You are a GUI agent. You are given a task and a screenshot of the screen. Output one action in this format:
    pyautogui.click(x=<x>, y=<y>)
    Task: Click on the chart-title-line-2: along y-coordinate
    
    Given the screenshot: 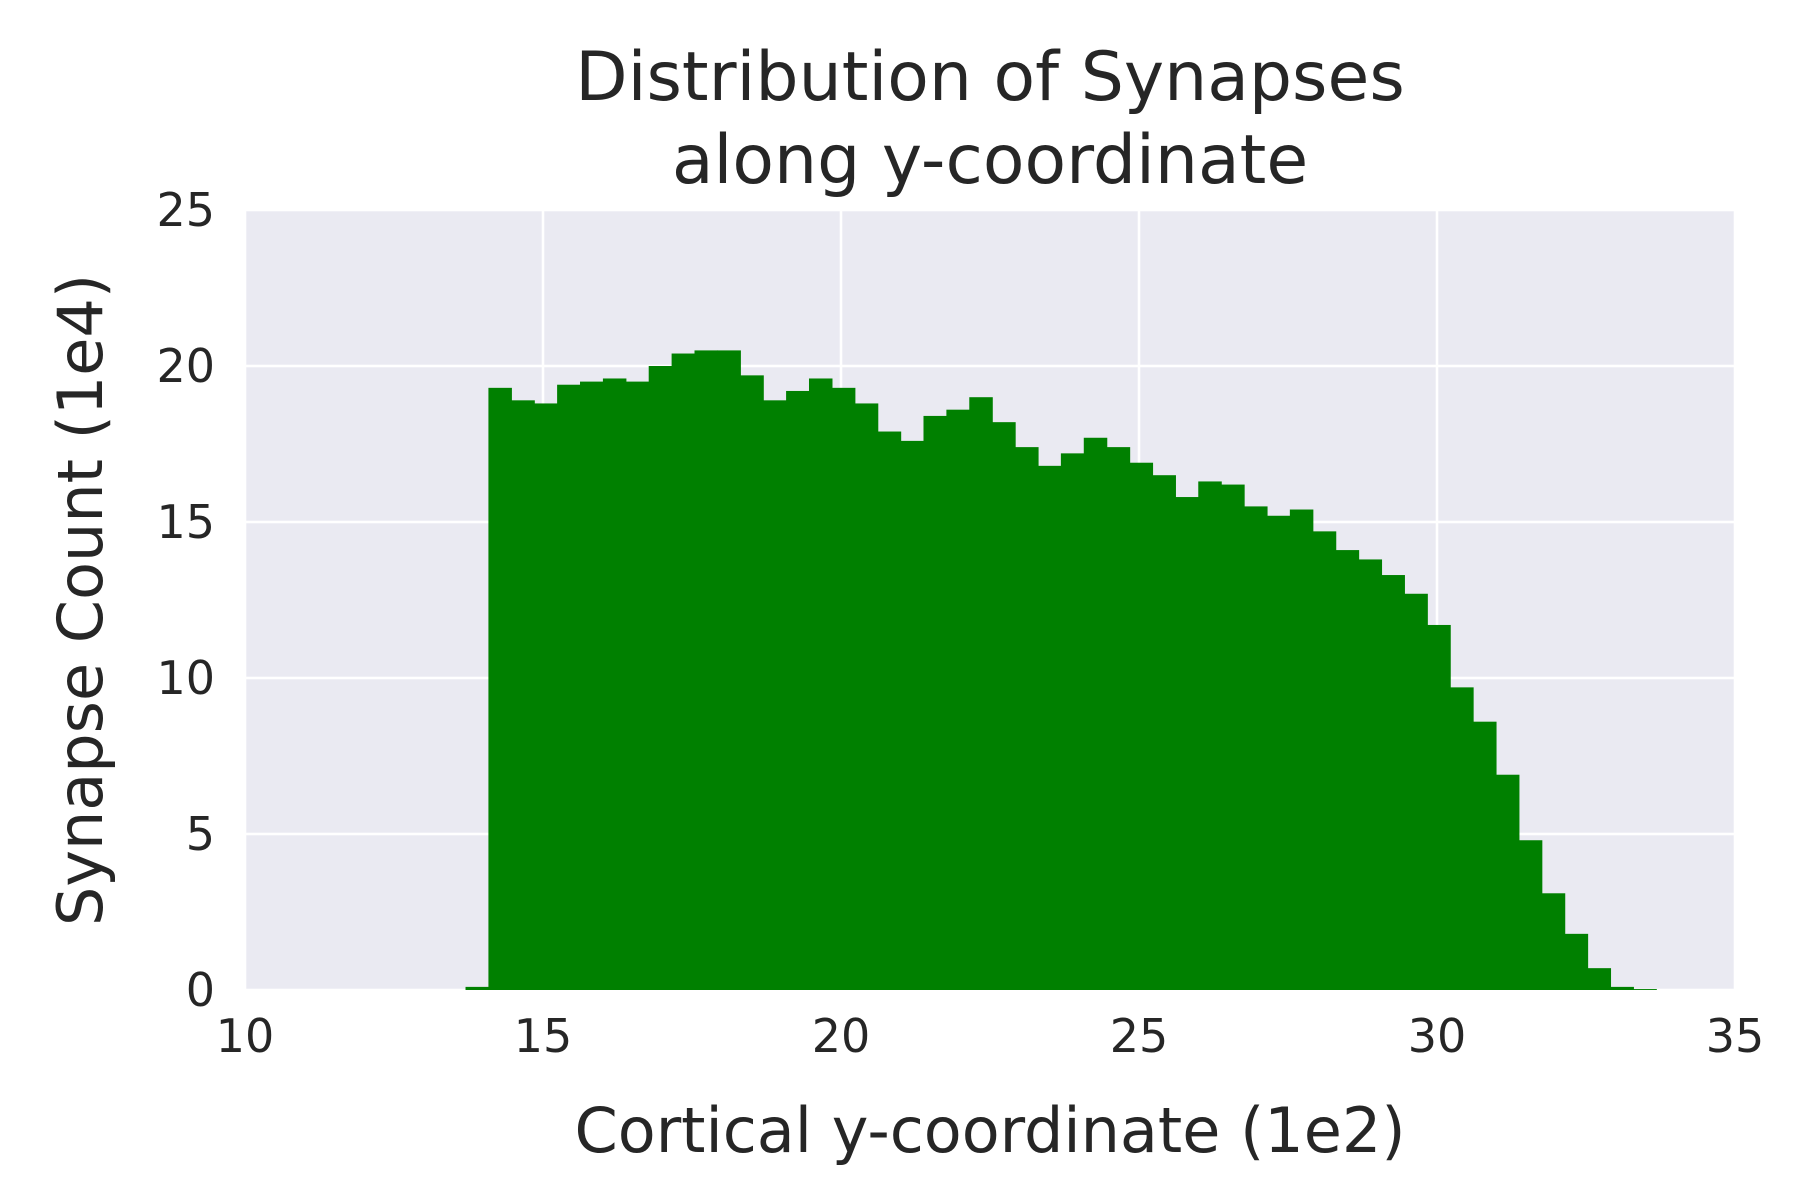 What is the action you would take?
    pyautogui.click(x=990, y=160)
    